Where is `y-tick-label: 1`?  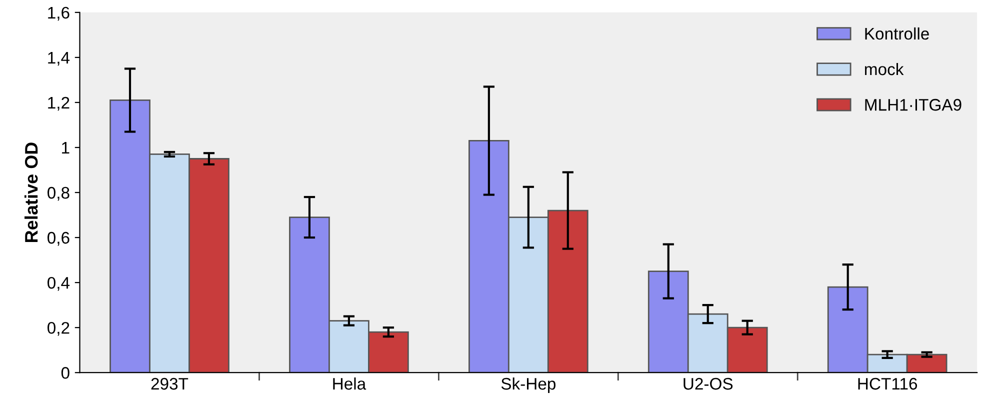 y-tick-label: 1 is located at coordinates (66, 148).